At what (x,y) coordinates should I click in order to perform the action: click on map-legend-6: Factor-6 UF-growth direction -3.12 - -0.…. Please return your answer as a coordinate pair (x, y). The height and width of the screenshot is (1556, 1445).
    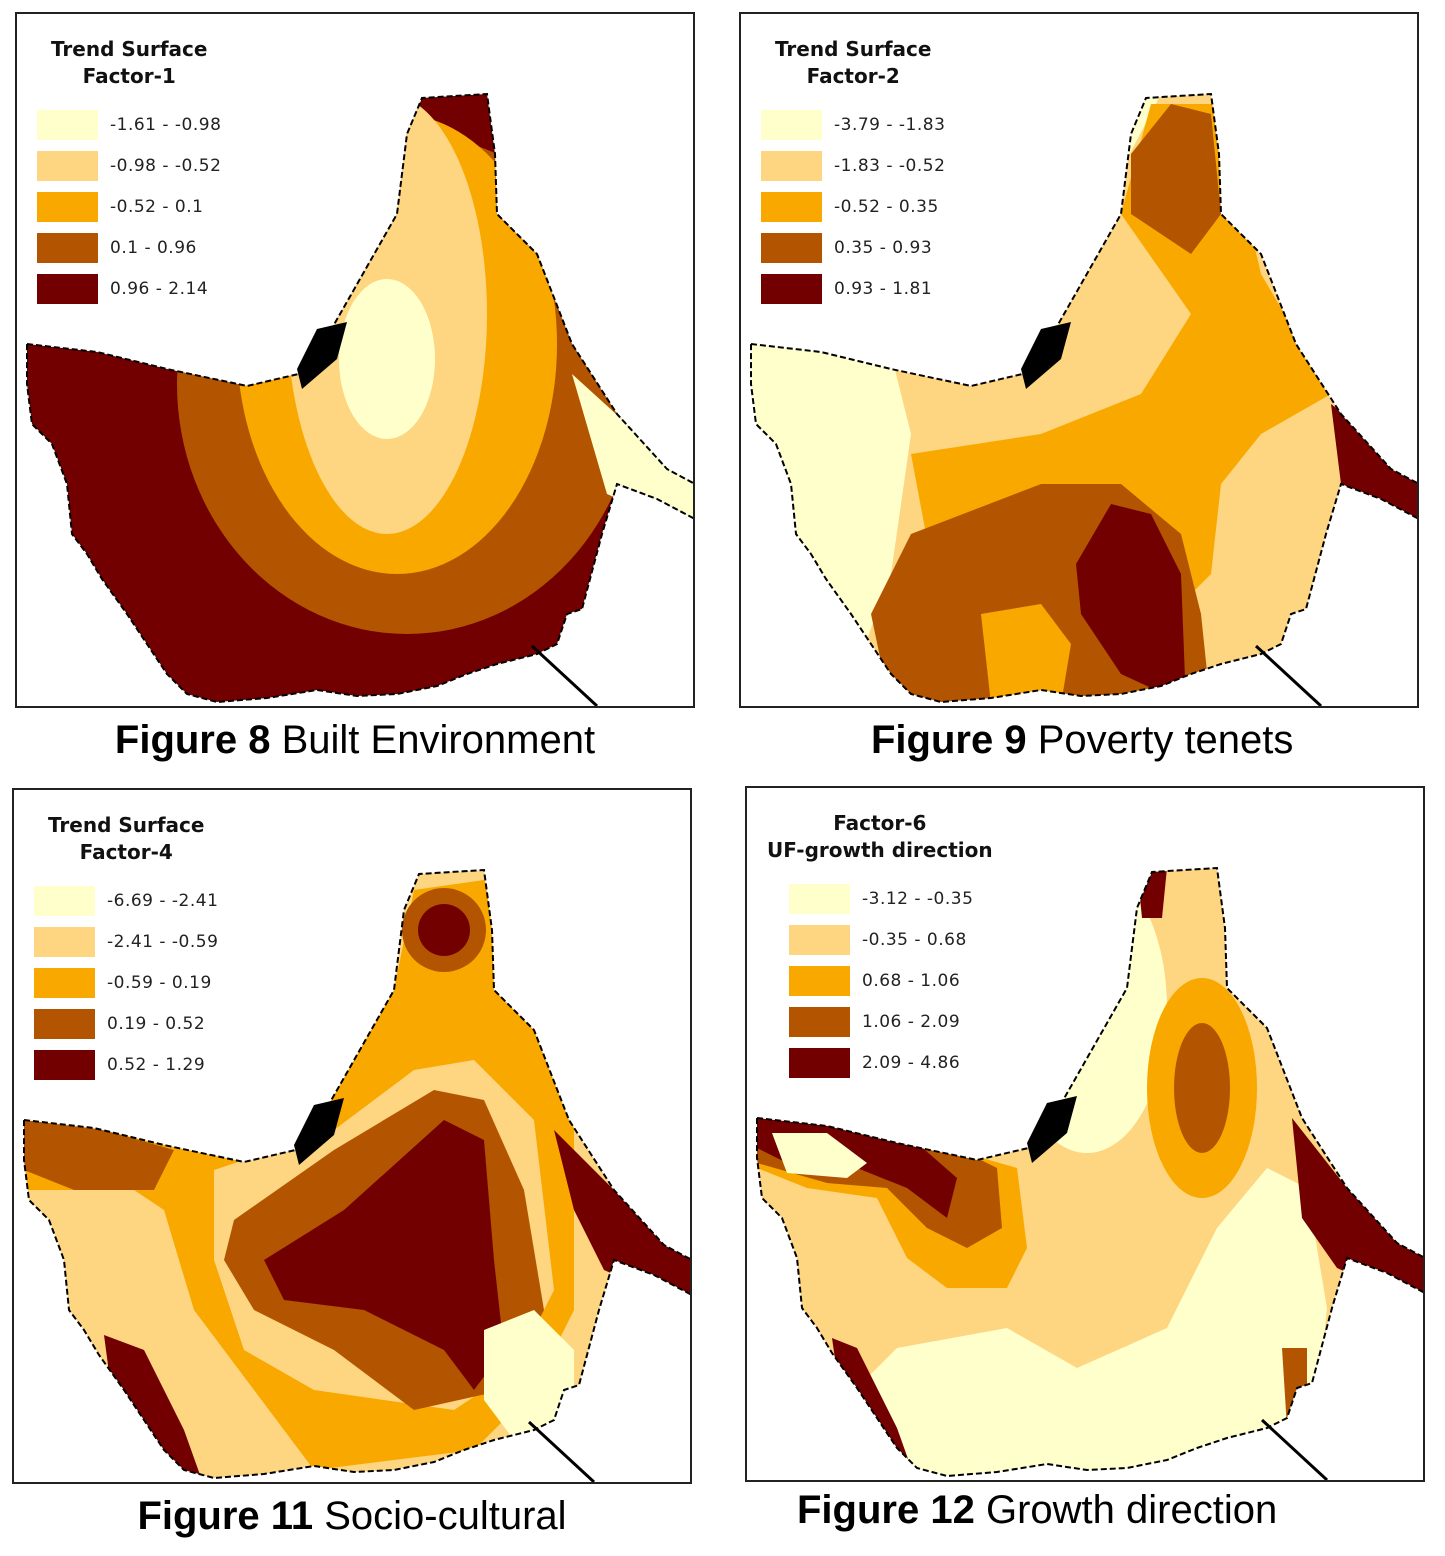
    Looking at the image, I should click on (880, 946).